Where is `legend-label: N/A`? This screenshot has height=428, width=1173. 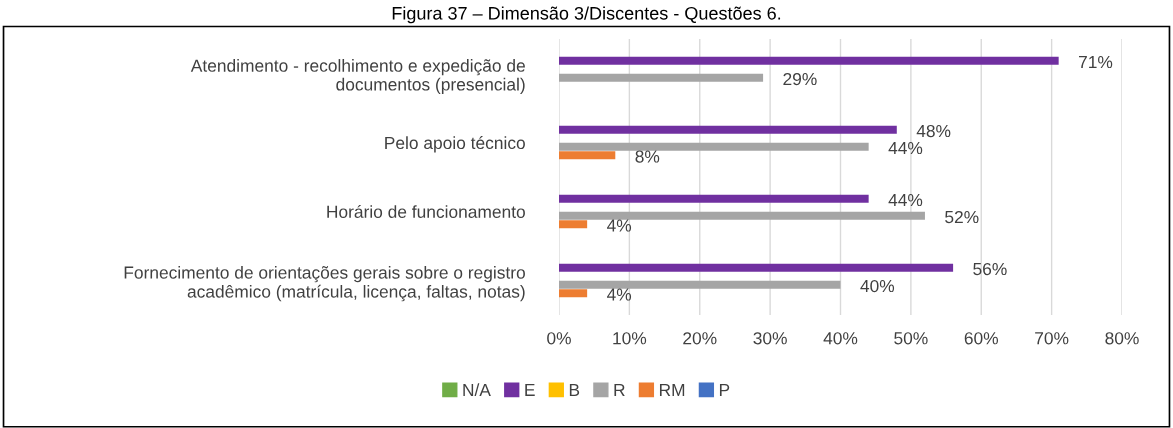 legend-label: N/A is located at coordinates (477, 390).